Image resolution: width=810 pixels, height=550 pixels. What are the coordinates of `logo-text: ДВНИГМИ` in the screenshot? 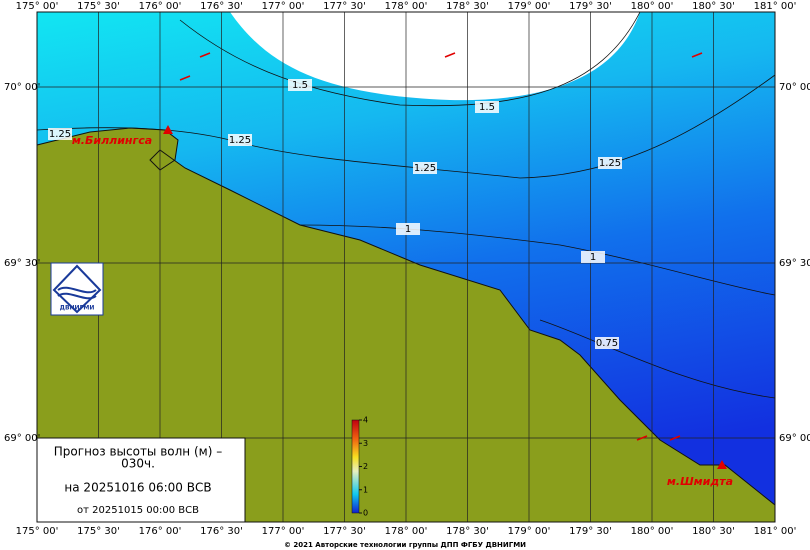 It's located at (77, 308).